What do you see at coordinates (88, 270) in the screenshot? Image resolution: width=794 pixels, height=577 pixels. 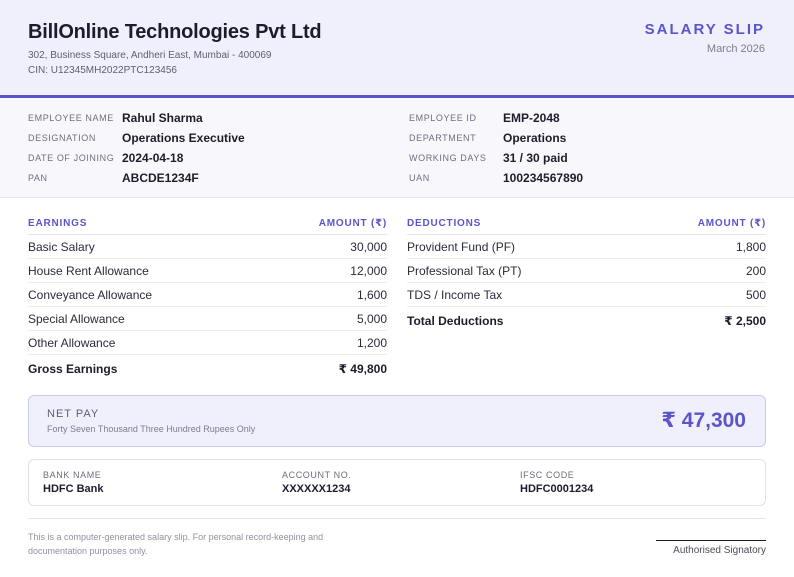 I see `earning-label: House Rent Allowance` at bounding box center [88, 270].